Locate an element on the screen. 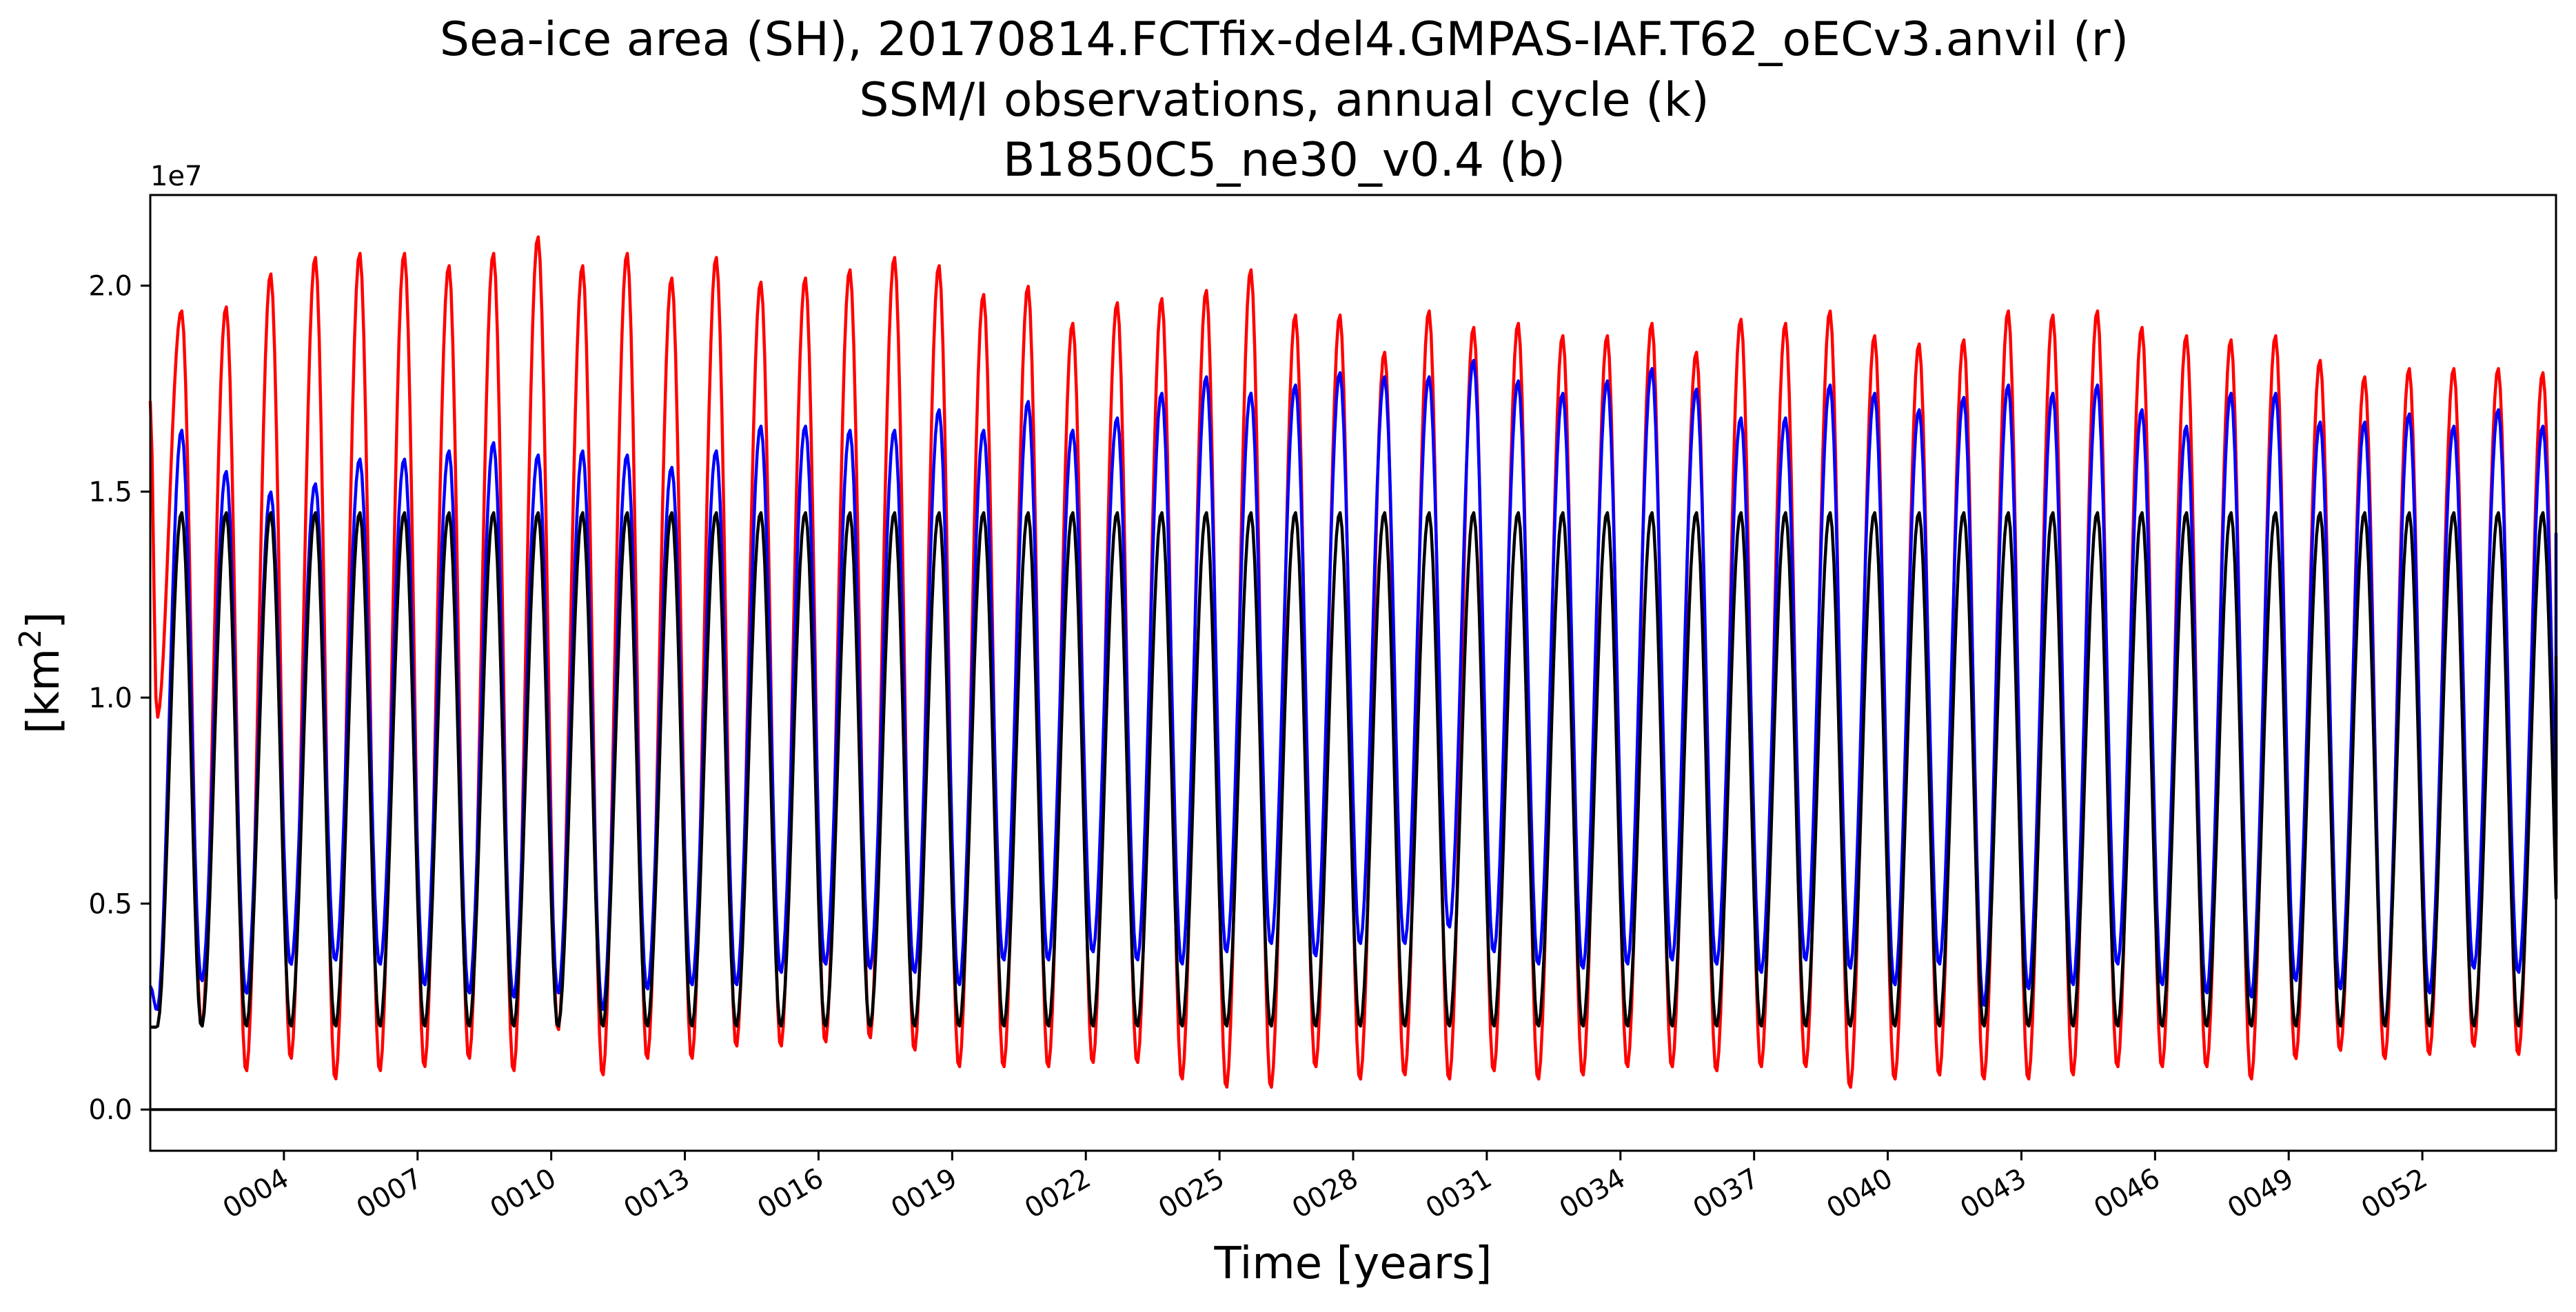 The height and width of the screenshot is (1312, 2576). y-tick-label: 0.0 is located at coordinates (110, 1110).